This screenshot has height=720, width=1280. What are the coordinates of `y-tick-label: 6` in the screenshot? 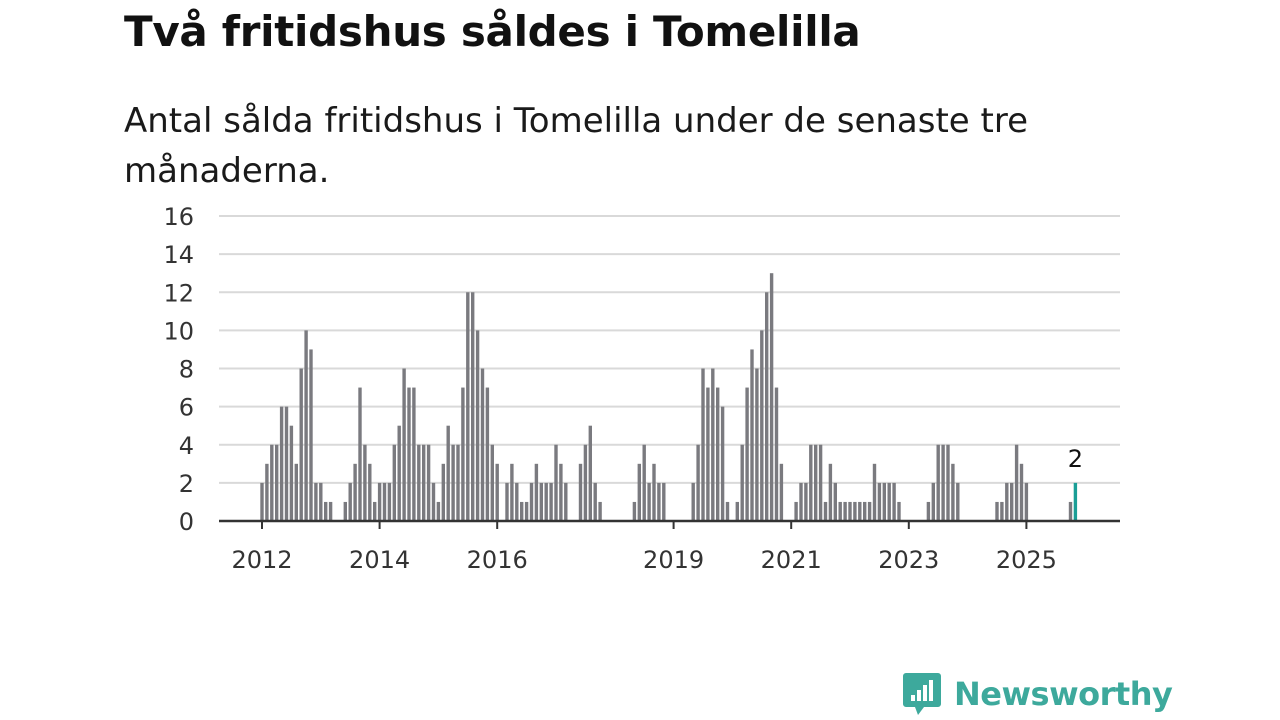 It's located at (186, 408).